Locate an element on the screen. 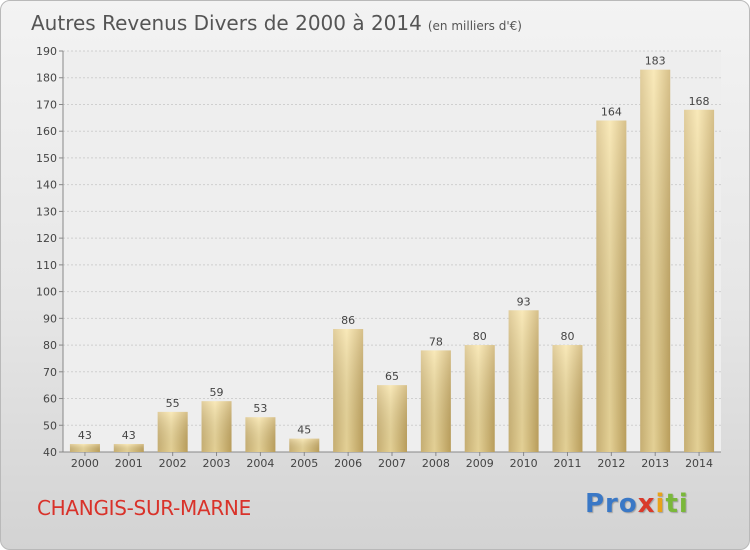  bar-value-label: 59 is located at coordinates (217, 392).